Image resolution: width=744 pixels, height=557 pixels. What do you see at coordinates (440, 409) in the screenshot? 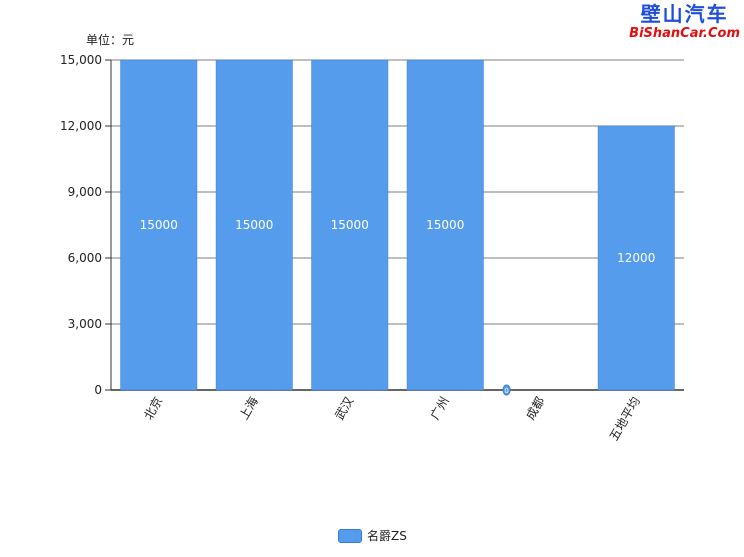
I see `x-tick-label: 广州` at bounding box center [440, 409].